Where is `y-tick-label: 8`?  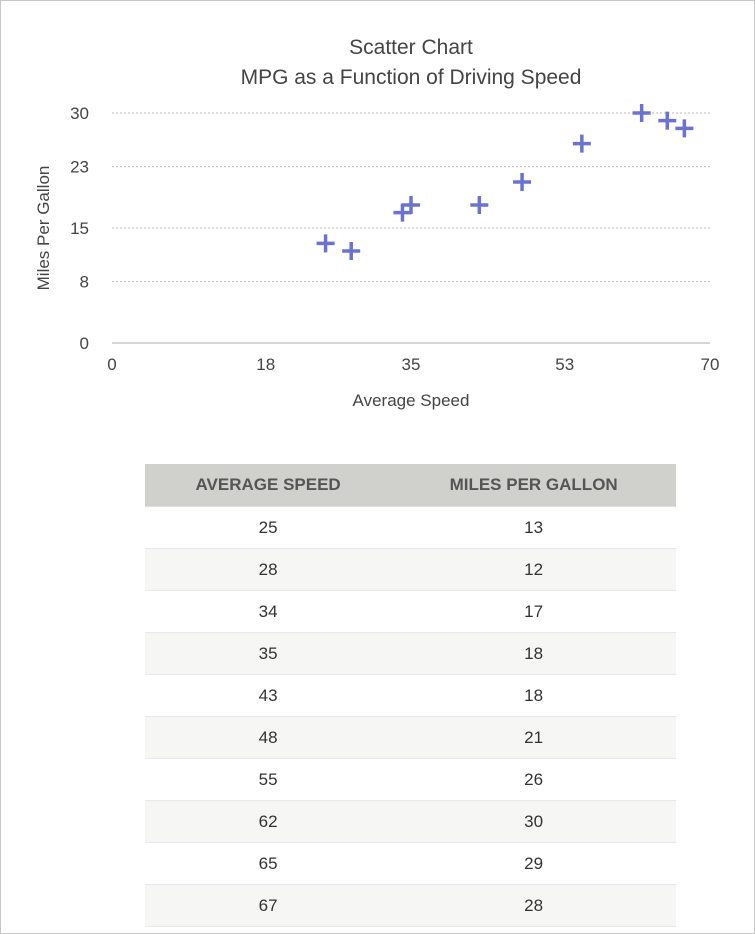
y-tick-label: 8 is located at coordinates (84, 282).